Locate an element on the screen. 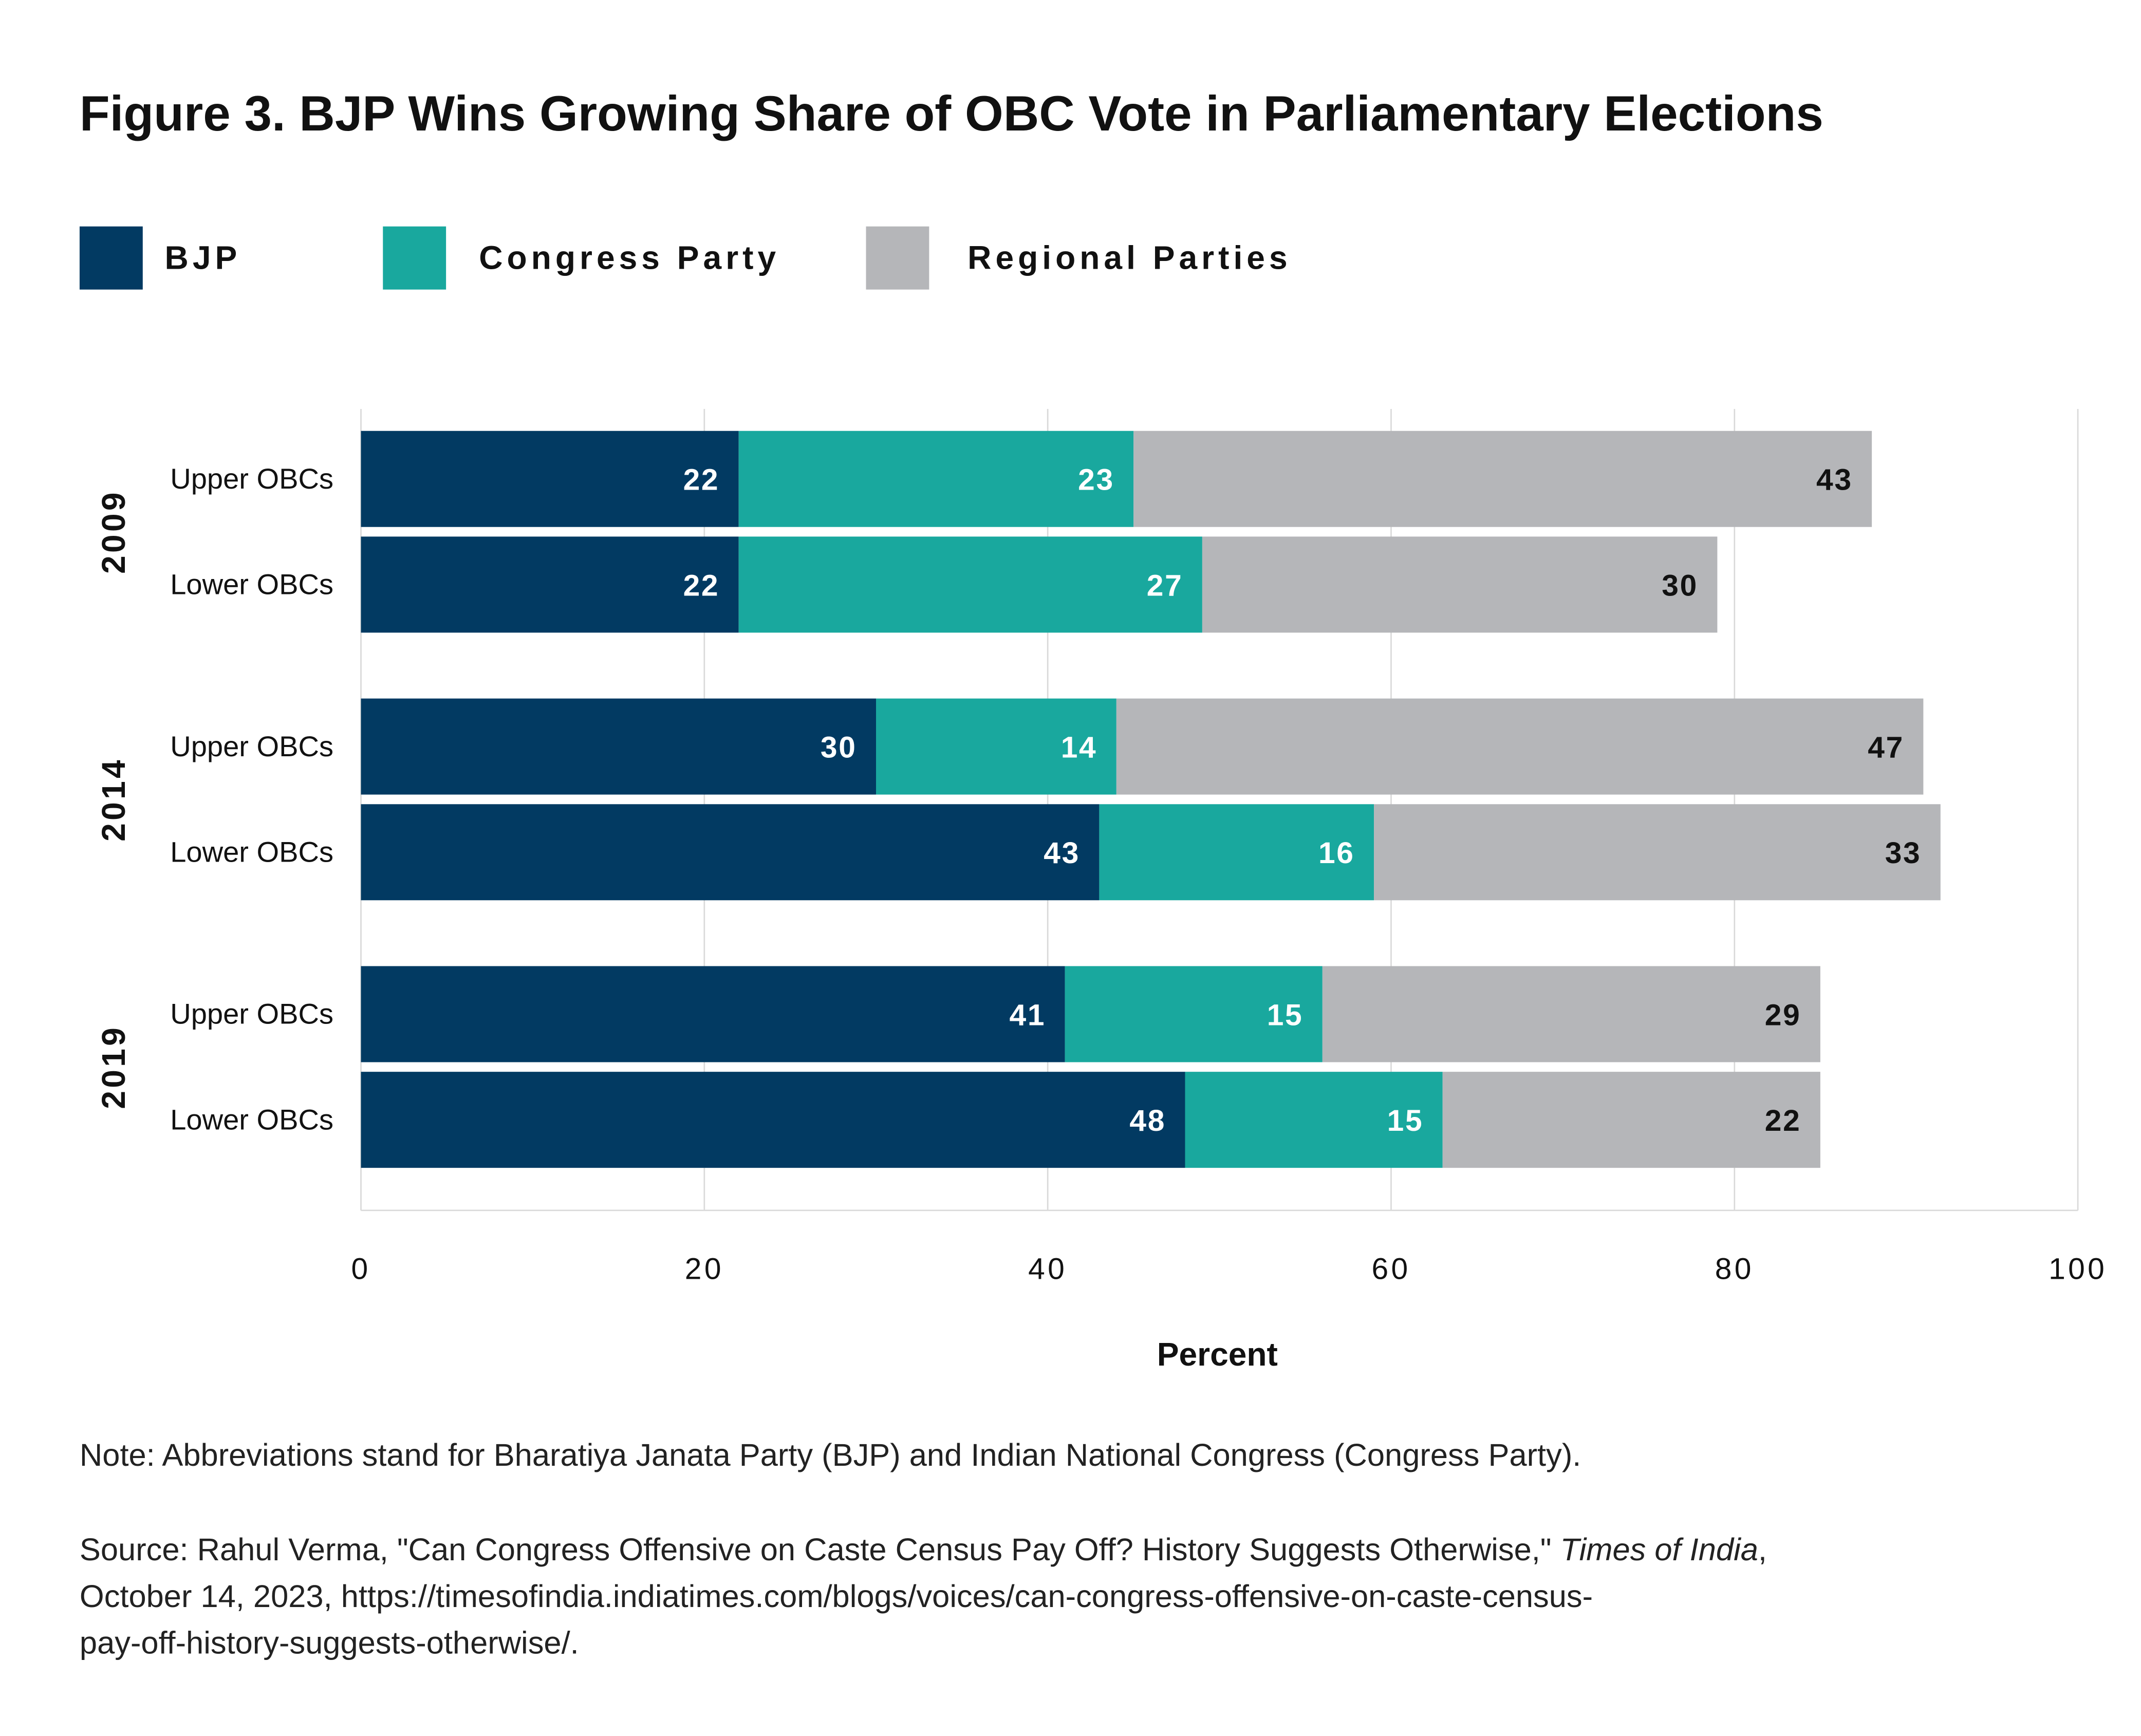 This screenshot has height=1736, width=2141. x-tick-label: 0 is located at coordinates (361, 1270).